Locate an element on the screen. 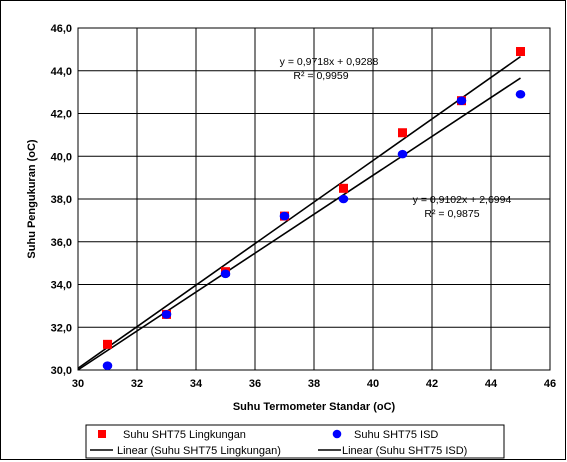 The height and width of the screenshot is (462, 567). x-tick-label: 38 is located at coordinates (314, 384).